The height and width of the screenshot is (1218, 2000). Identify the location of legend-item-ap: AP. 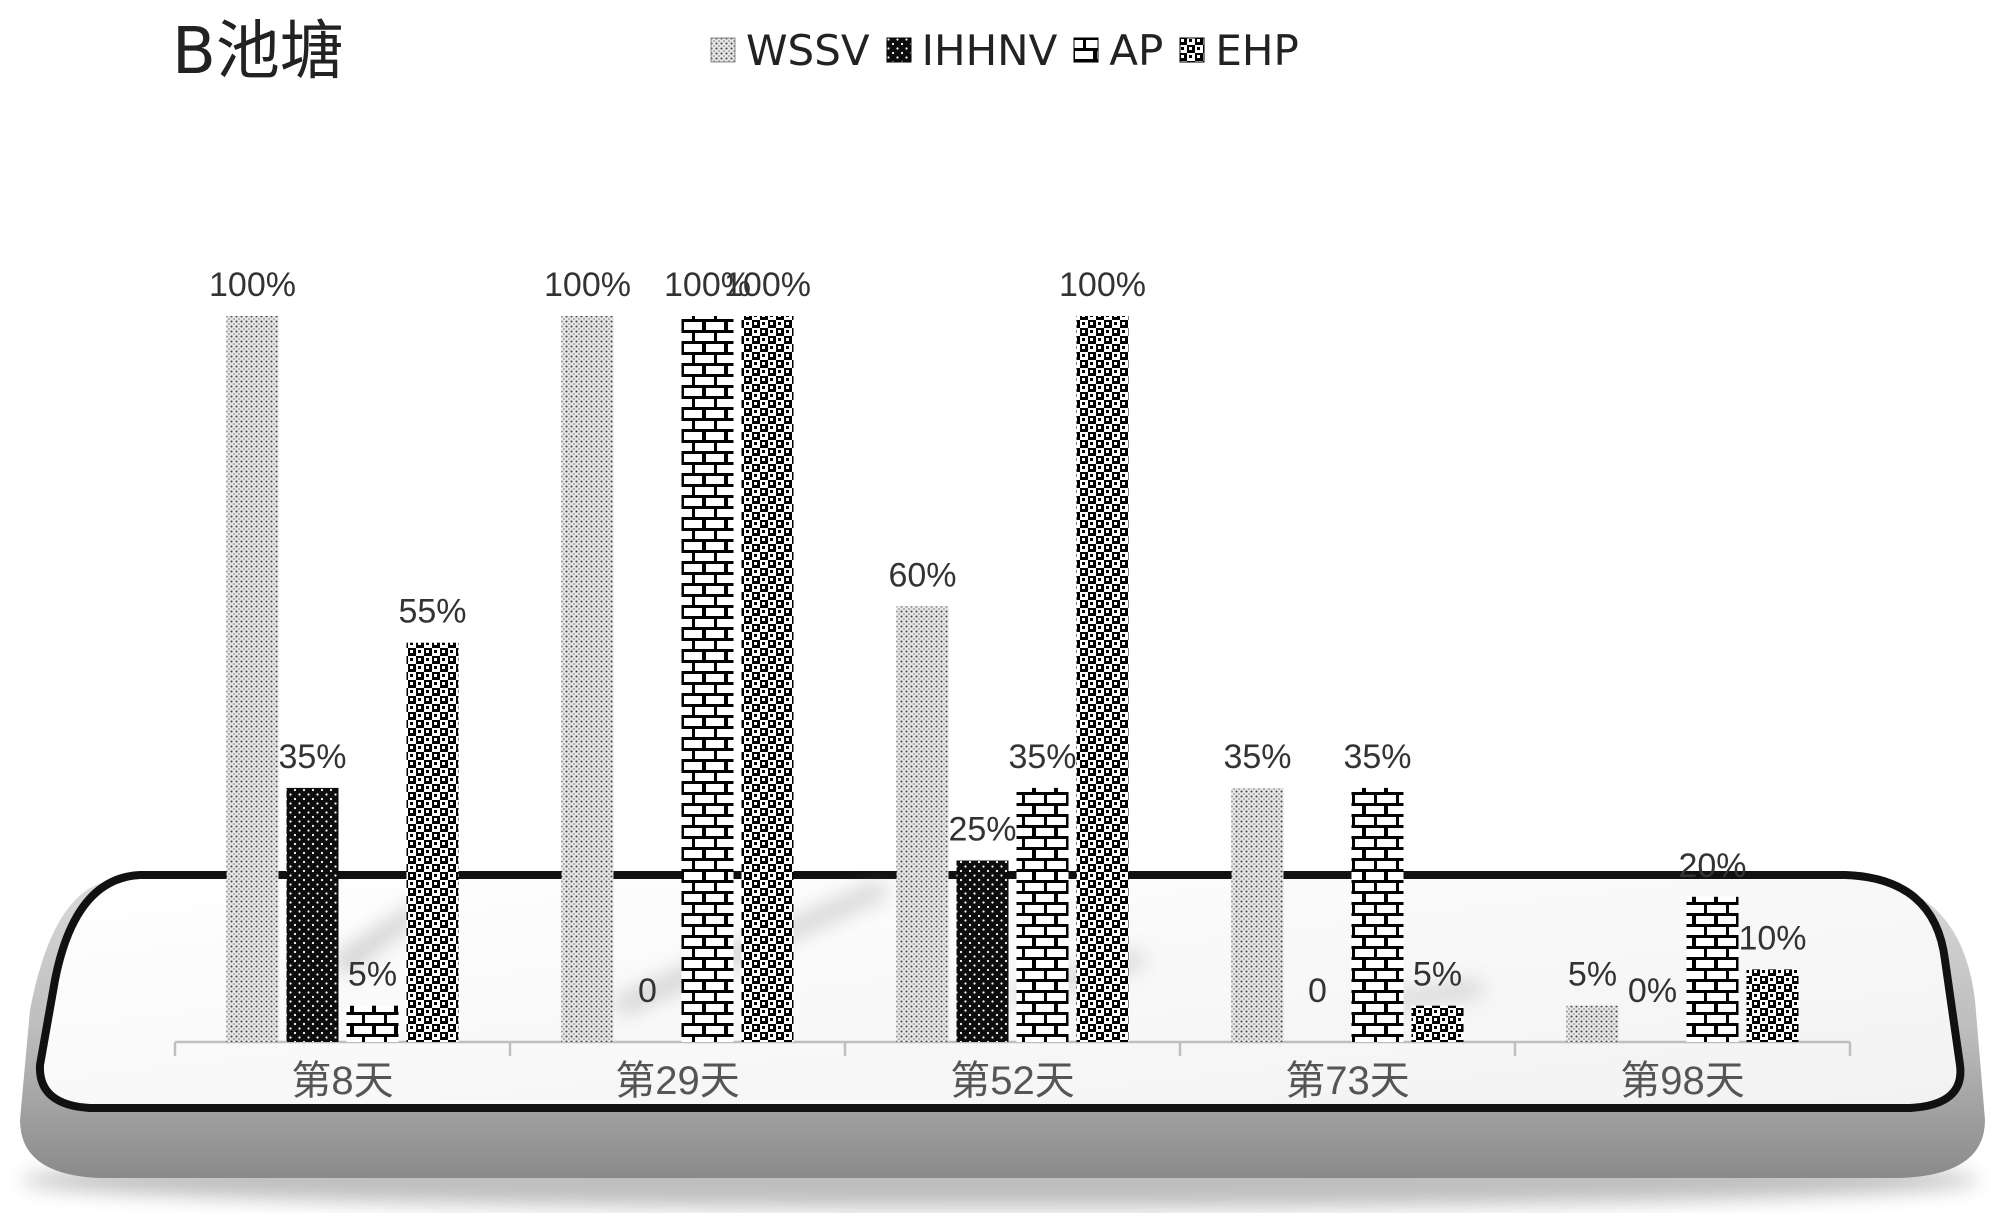
(1118, 50).